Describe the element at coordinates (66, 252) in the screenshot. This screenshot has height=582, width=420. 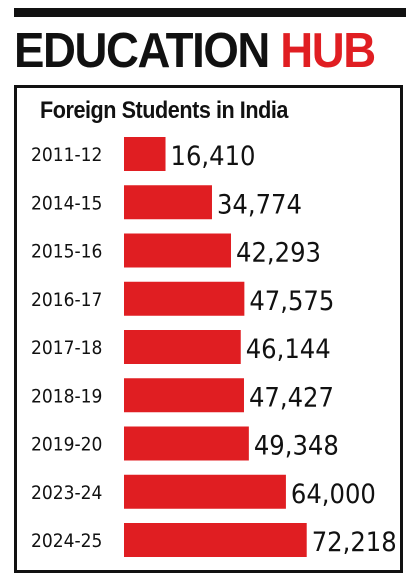
I see `category-label: 2015-16` at that location.